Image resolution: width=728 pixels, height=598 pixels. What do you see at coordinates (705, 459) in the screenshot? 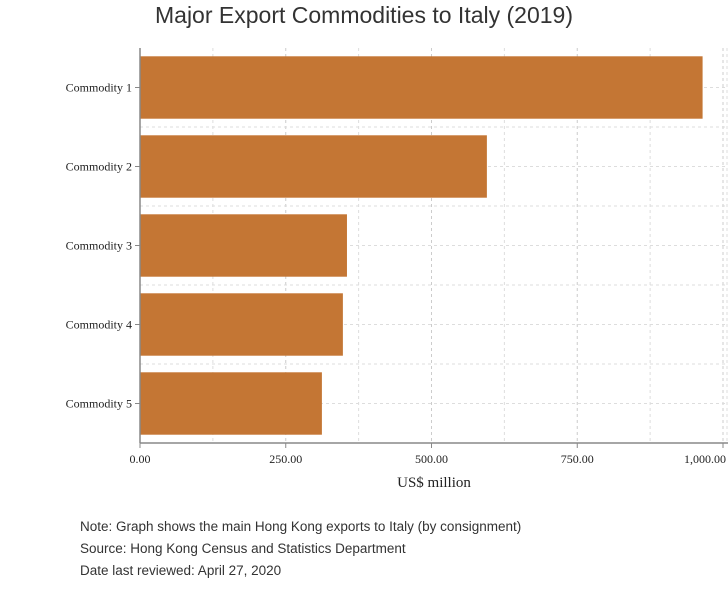
I see `x-tick-label: 1,000.00` at bounding box center [705, 459].